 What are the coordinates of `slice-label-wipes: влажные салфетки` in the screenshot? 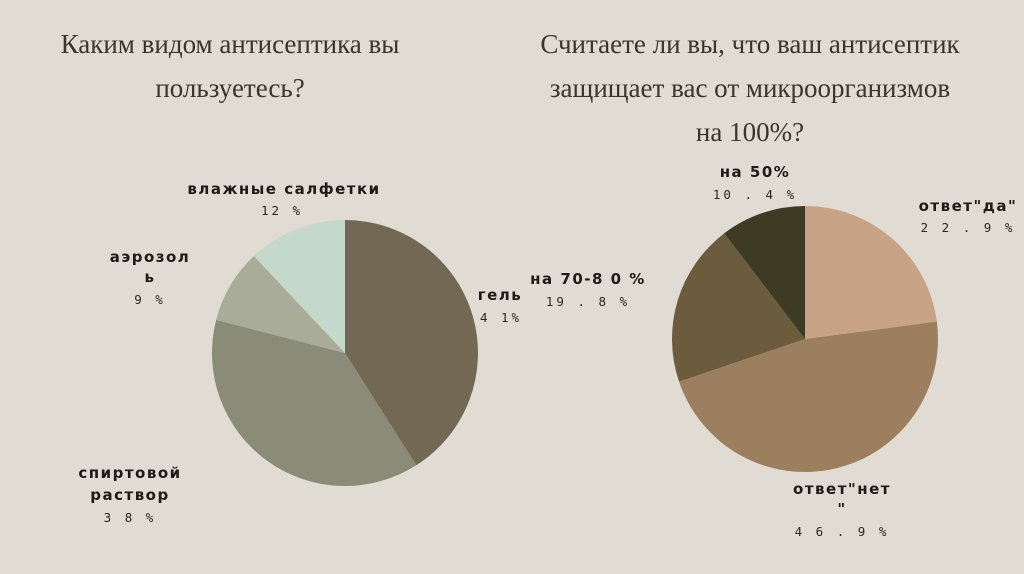 It's located at (283, 189).